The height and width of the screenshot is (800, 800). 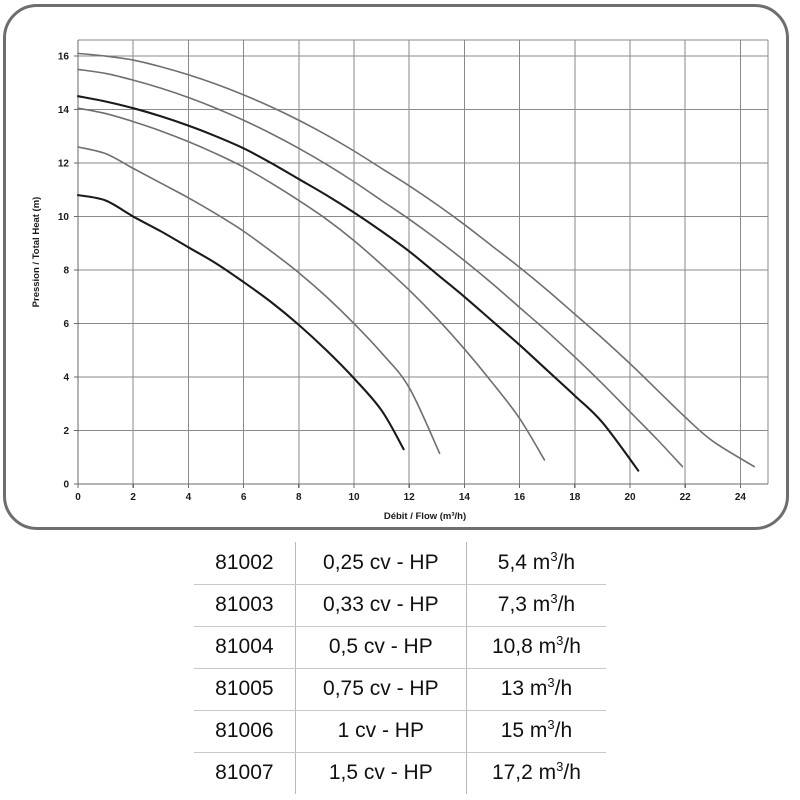 I want to click on table-row: 81005 0,75 cv - HP 13 m3/h, so click(x=400, y=689).